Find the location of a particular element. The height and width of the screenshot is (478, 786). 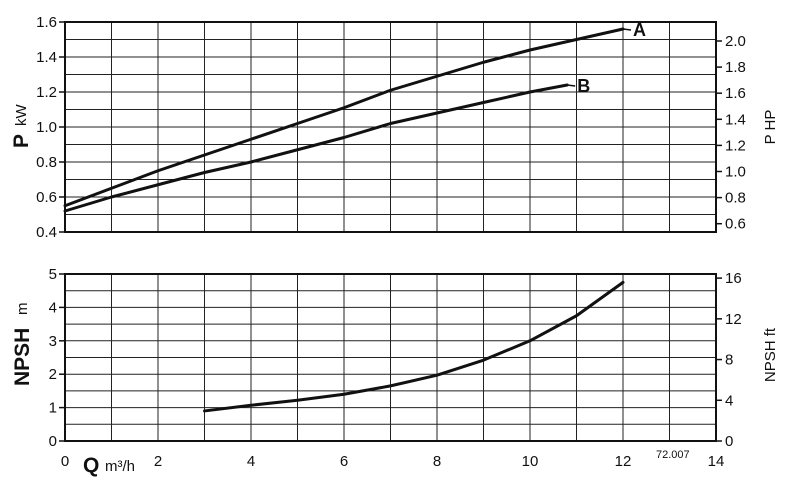

y-tick-label: 0.4 is located at coordinates (46, 232).